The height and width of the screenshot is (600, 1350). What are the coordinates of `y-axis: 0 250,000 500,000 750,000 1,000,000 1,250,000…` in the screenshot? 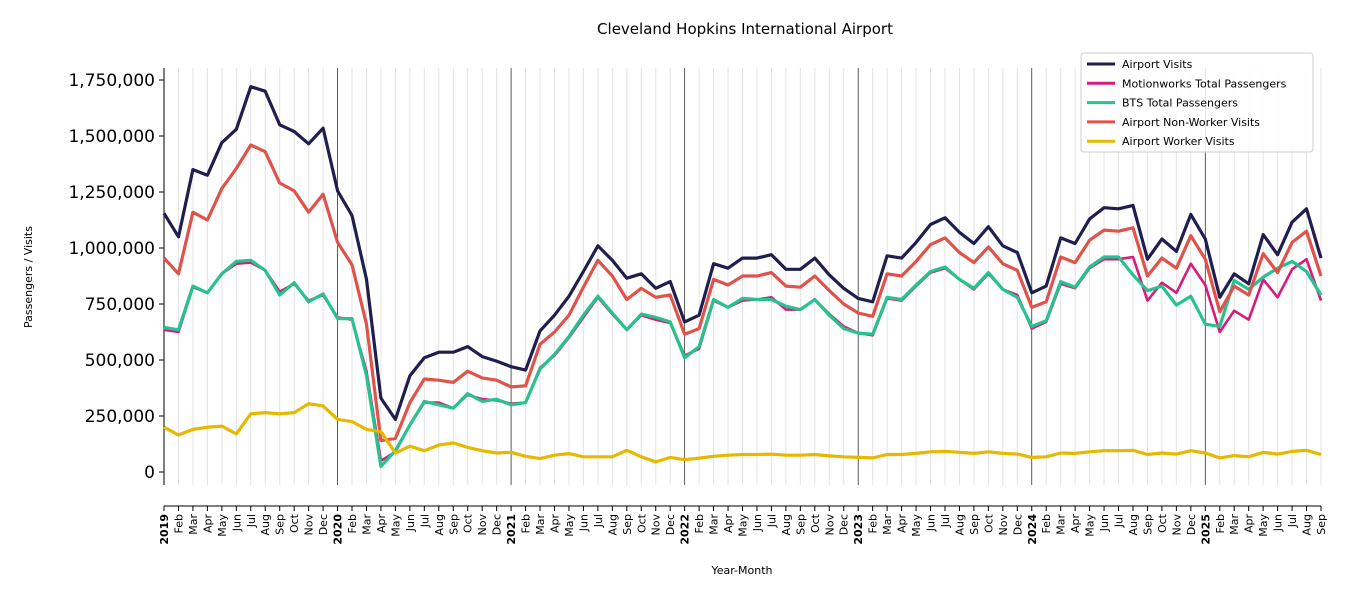 It's located at (116, 276).